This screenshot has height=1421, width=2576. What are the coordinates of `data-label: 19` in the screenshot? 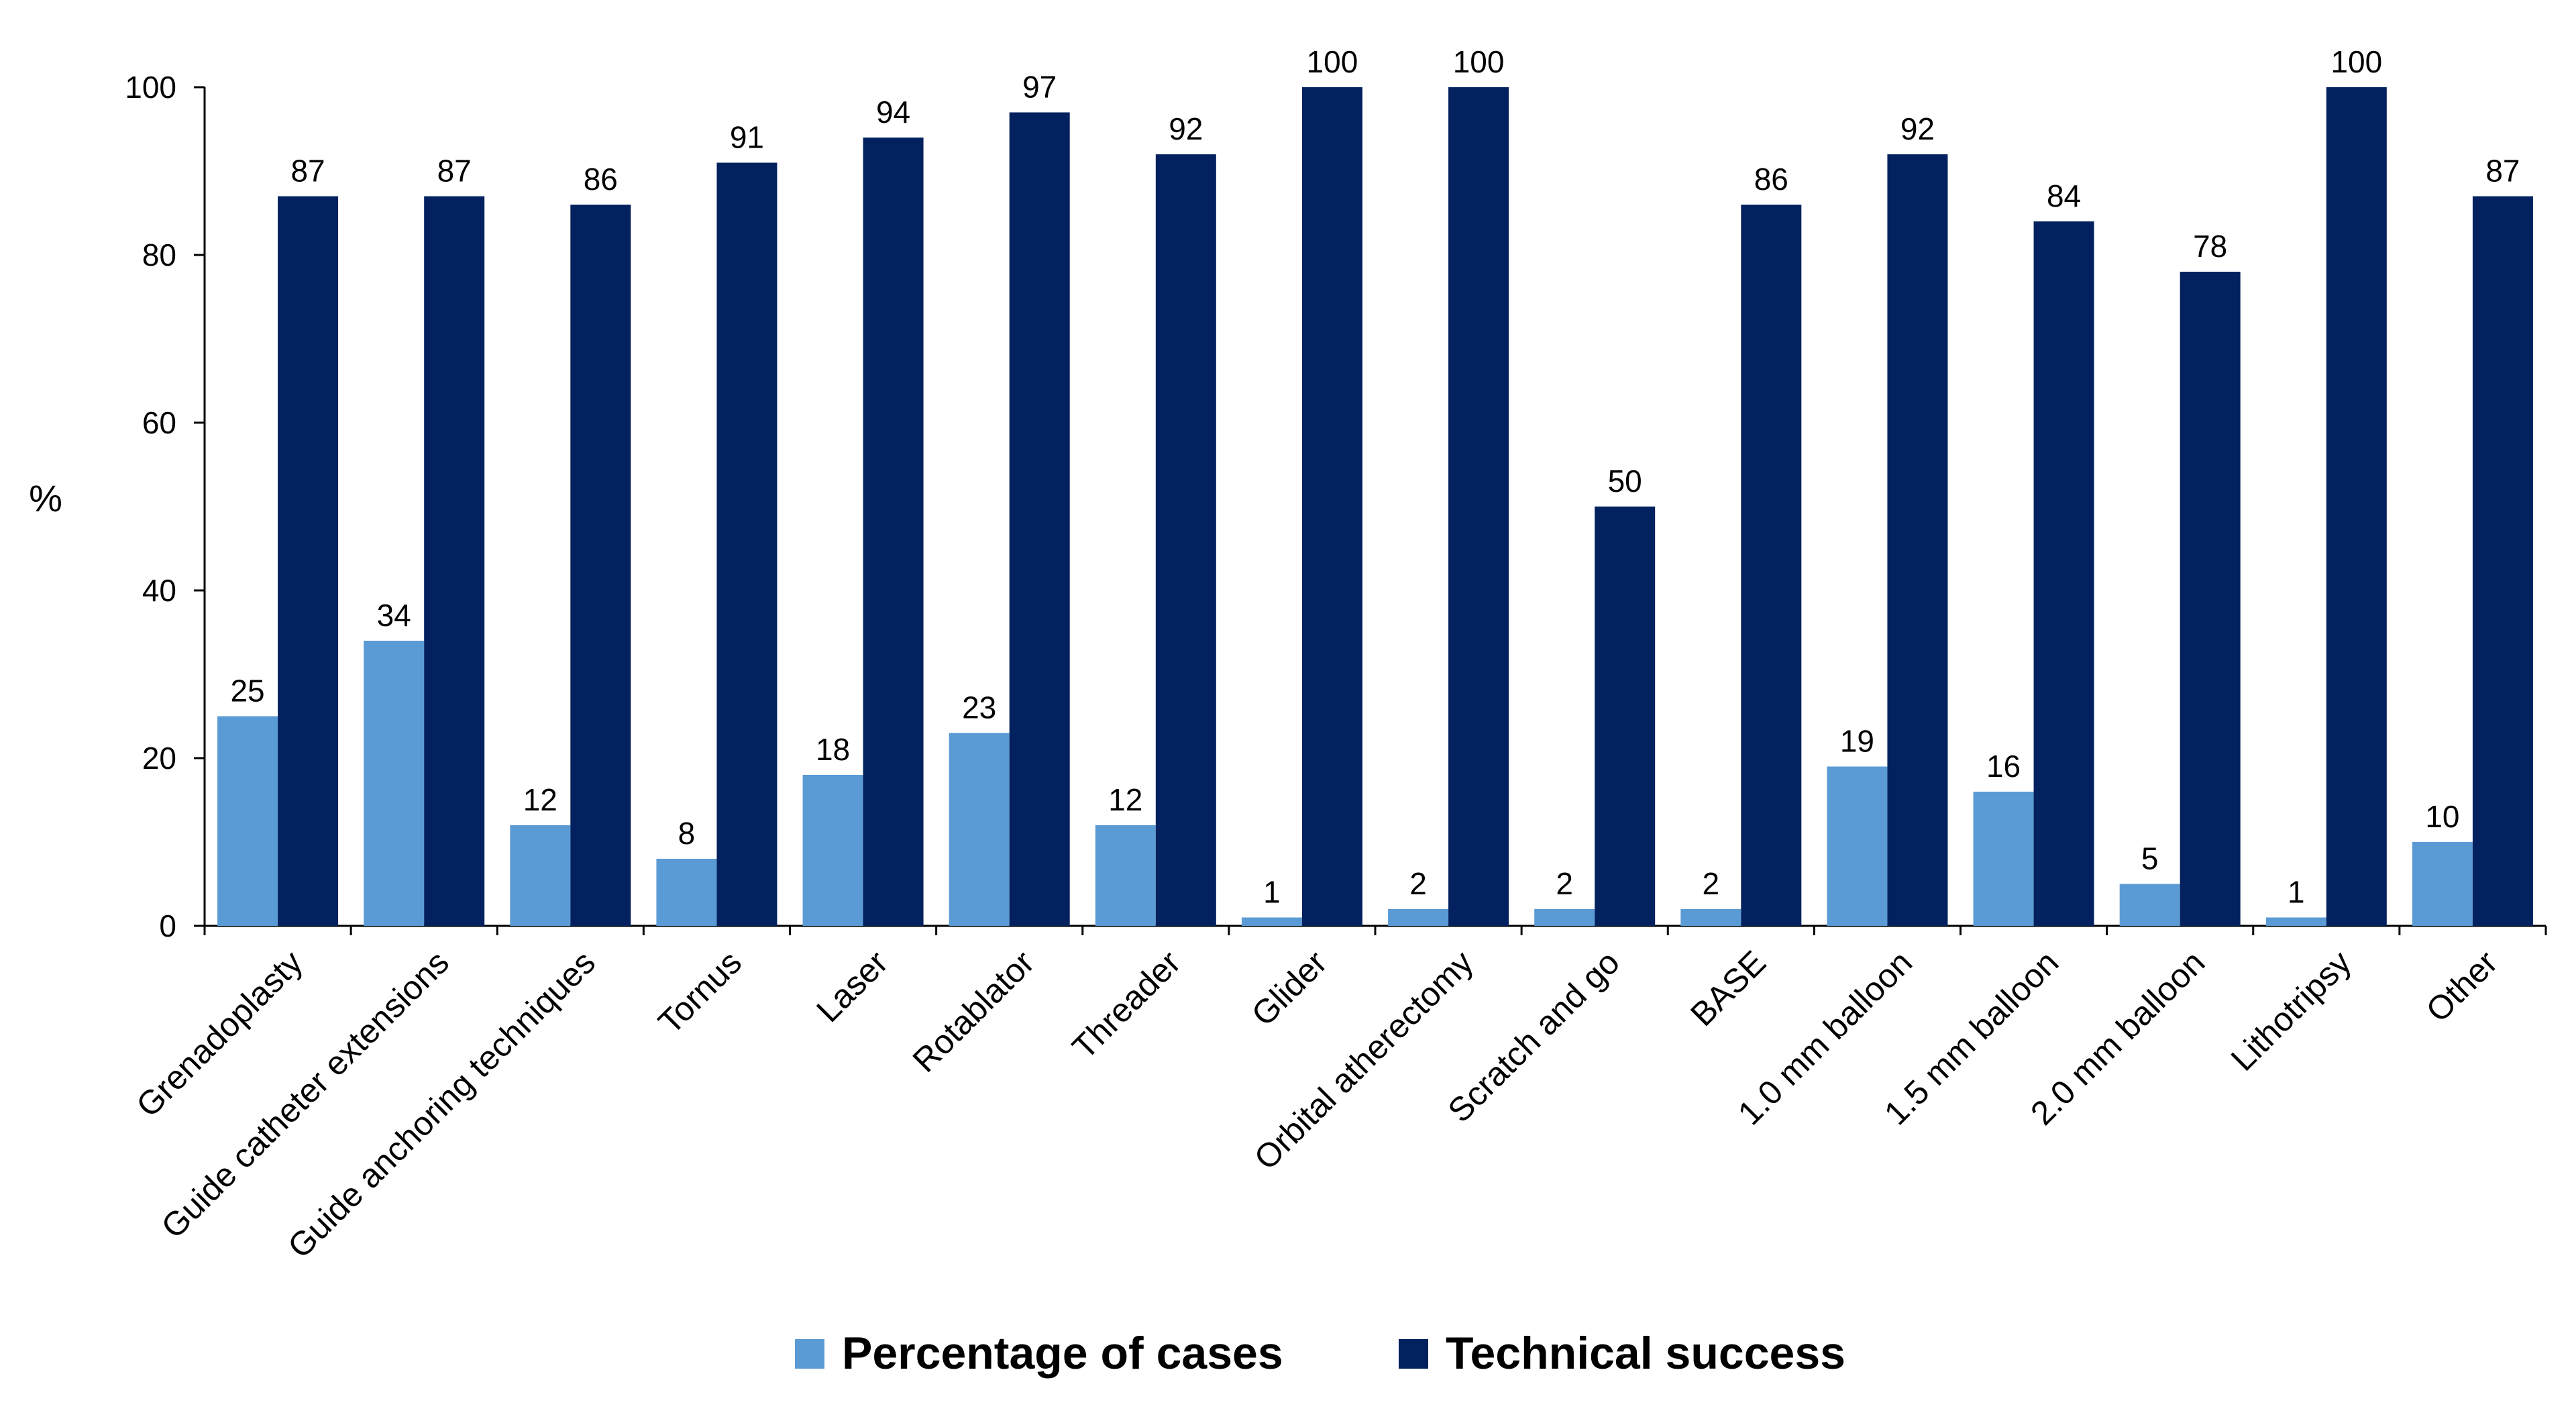 It's located at (1857, 741).